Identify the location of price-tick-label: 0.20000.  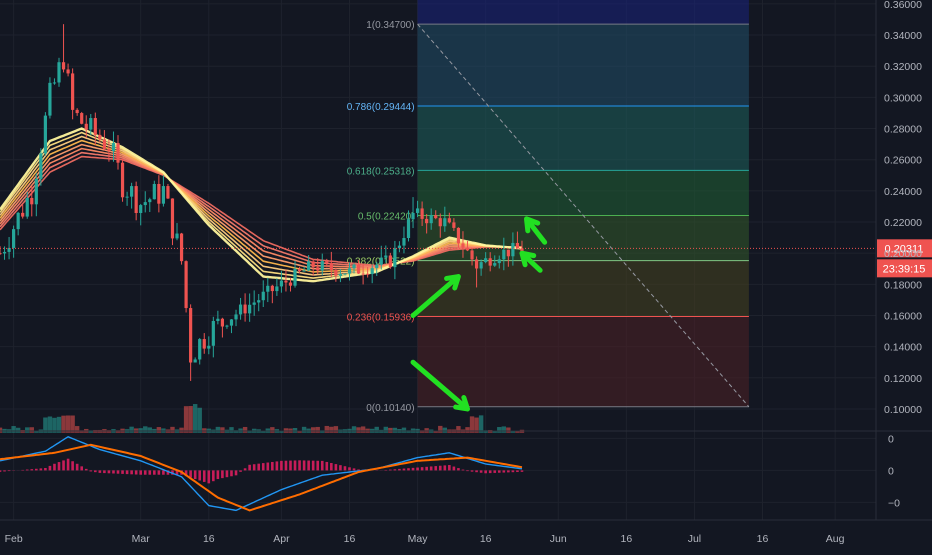
(903, 254).